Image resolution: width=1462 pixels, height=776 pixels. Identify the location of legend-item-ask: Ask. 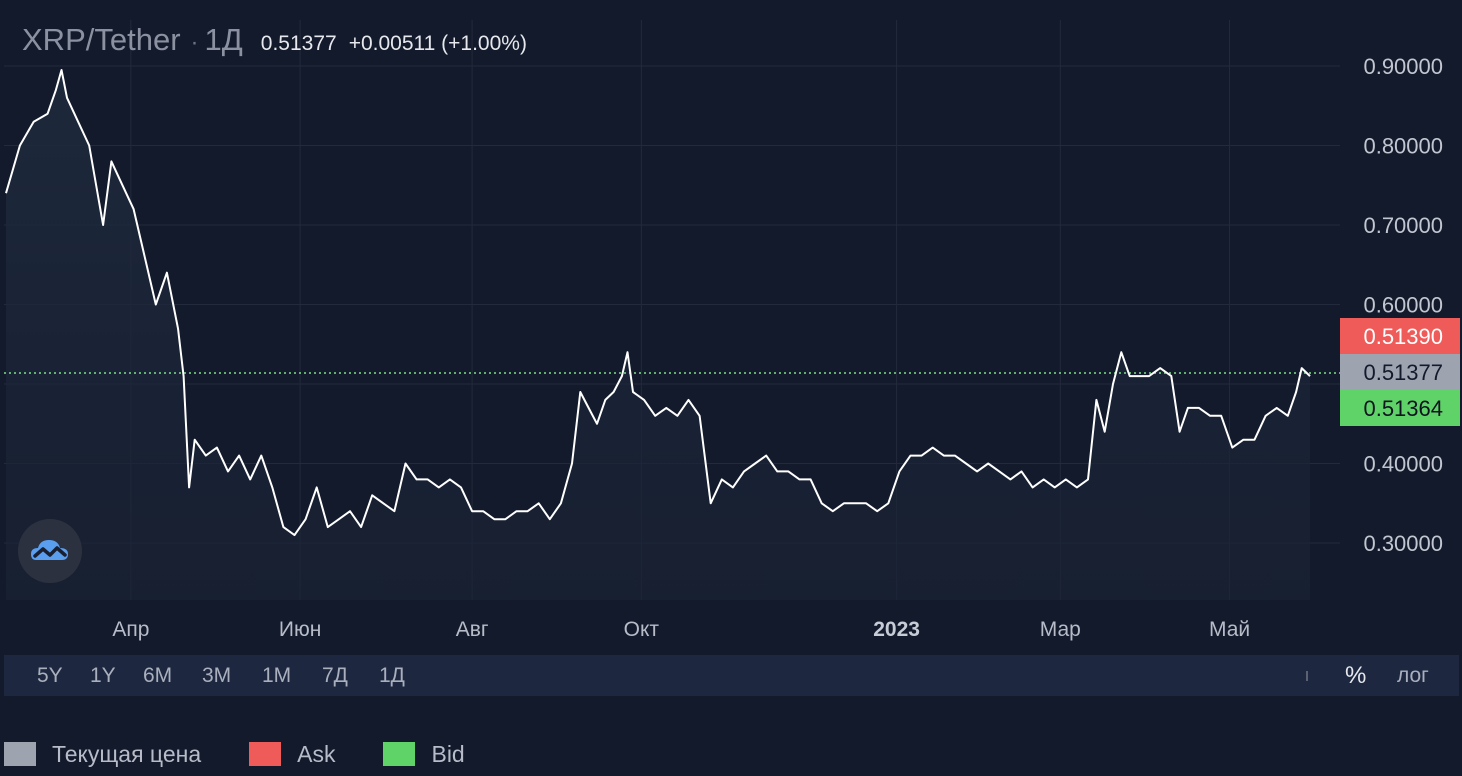
(292, 754).